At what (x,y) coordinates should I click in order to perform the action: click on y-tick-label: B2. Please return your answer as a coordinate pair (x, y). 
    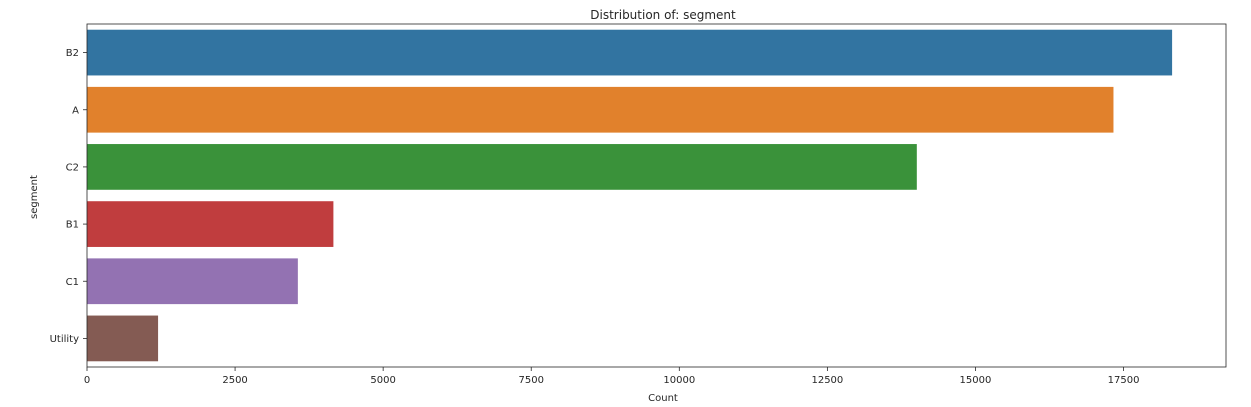
    Looking at the image, I should click on (72, 53).